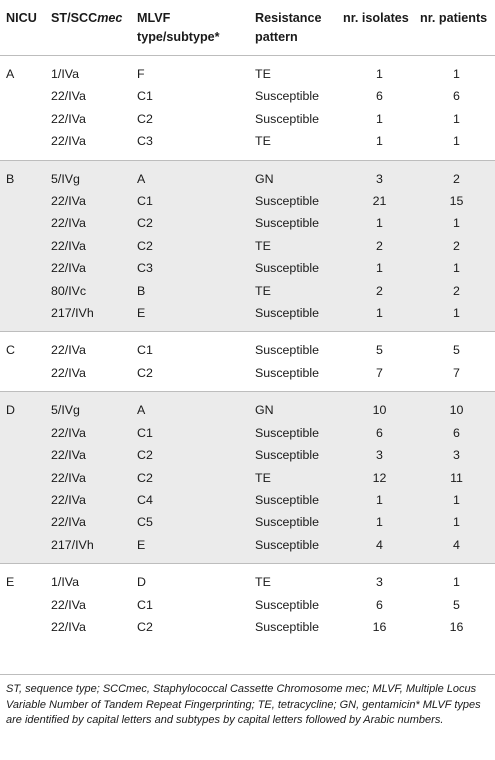 The image size is (495, 760). Describe the element at coordinates (456, 477) in the screenshot. I see `cell-patients: 11` at that location.